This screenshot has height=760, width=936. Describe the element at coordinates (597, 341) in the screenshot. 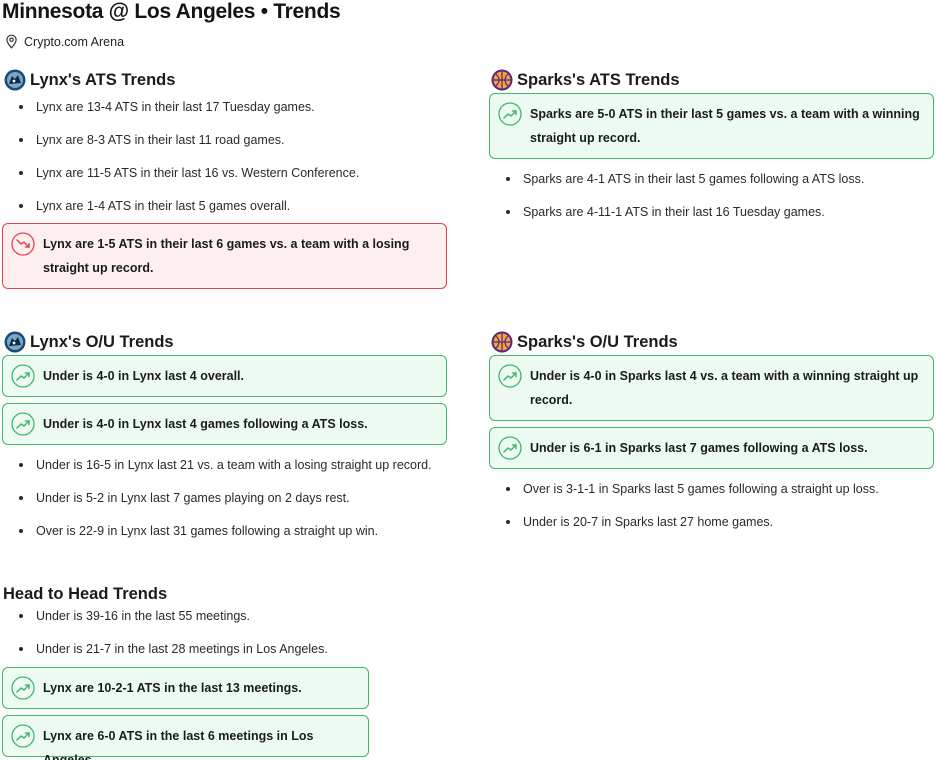

I see `sparks-ou-title: Sparks's O/U Trends` at that location.